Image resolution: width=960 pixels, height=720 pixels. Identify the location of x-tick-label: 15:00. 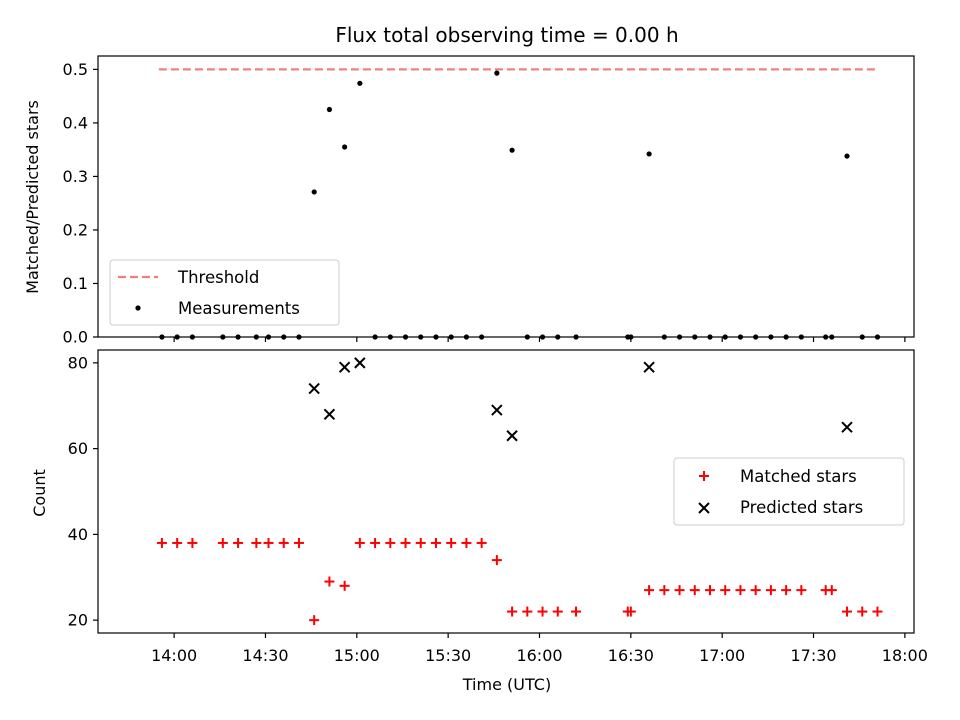
(357, 655).